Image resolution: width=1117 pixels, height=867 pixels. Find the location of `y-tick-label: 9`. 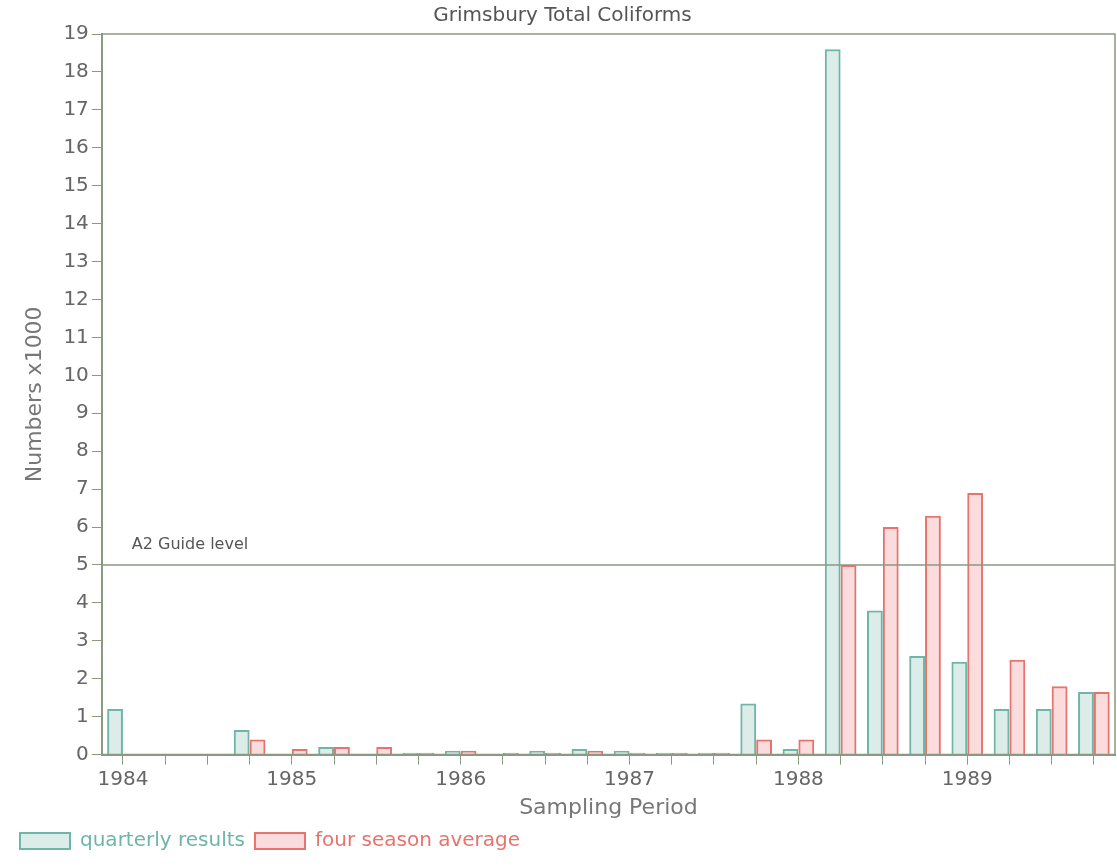

y-tick-label: 9 is located at coordinates (82, 411).